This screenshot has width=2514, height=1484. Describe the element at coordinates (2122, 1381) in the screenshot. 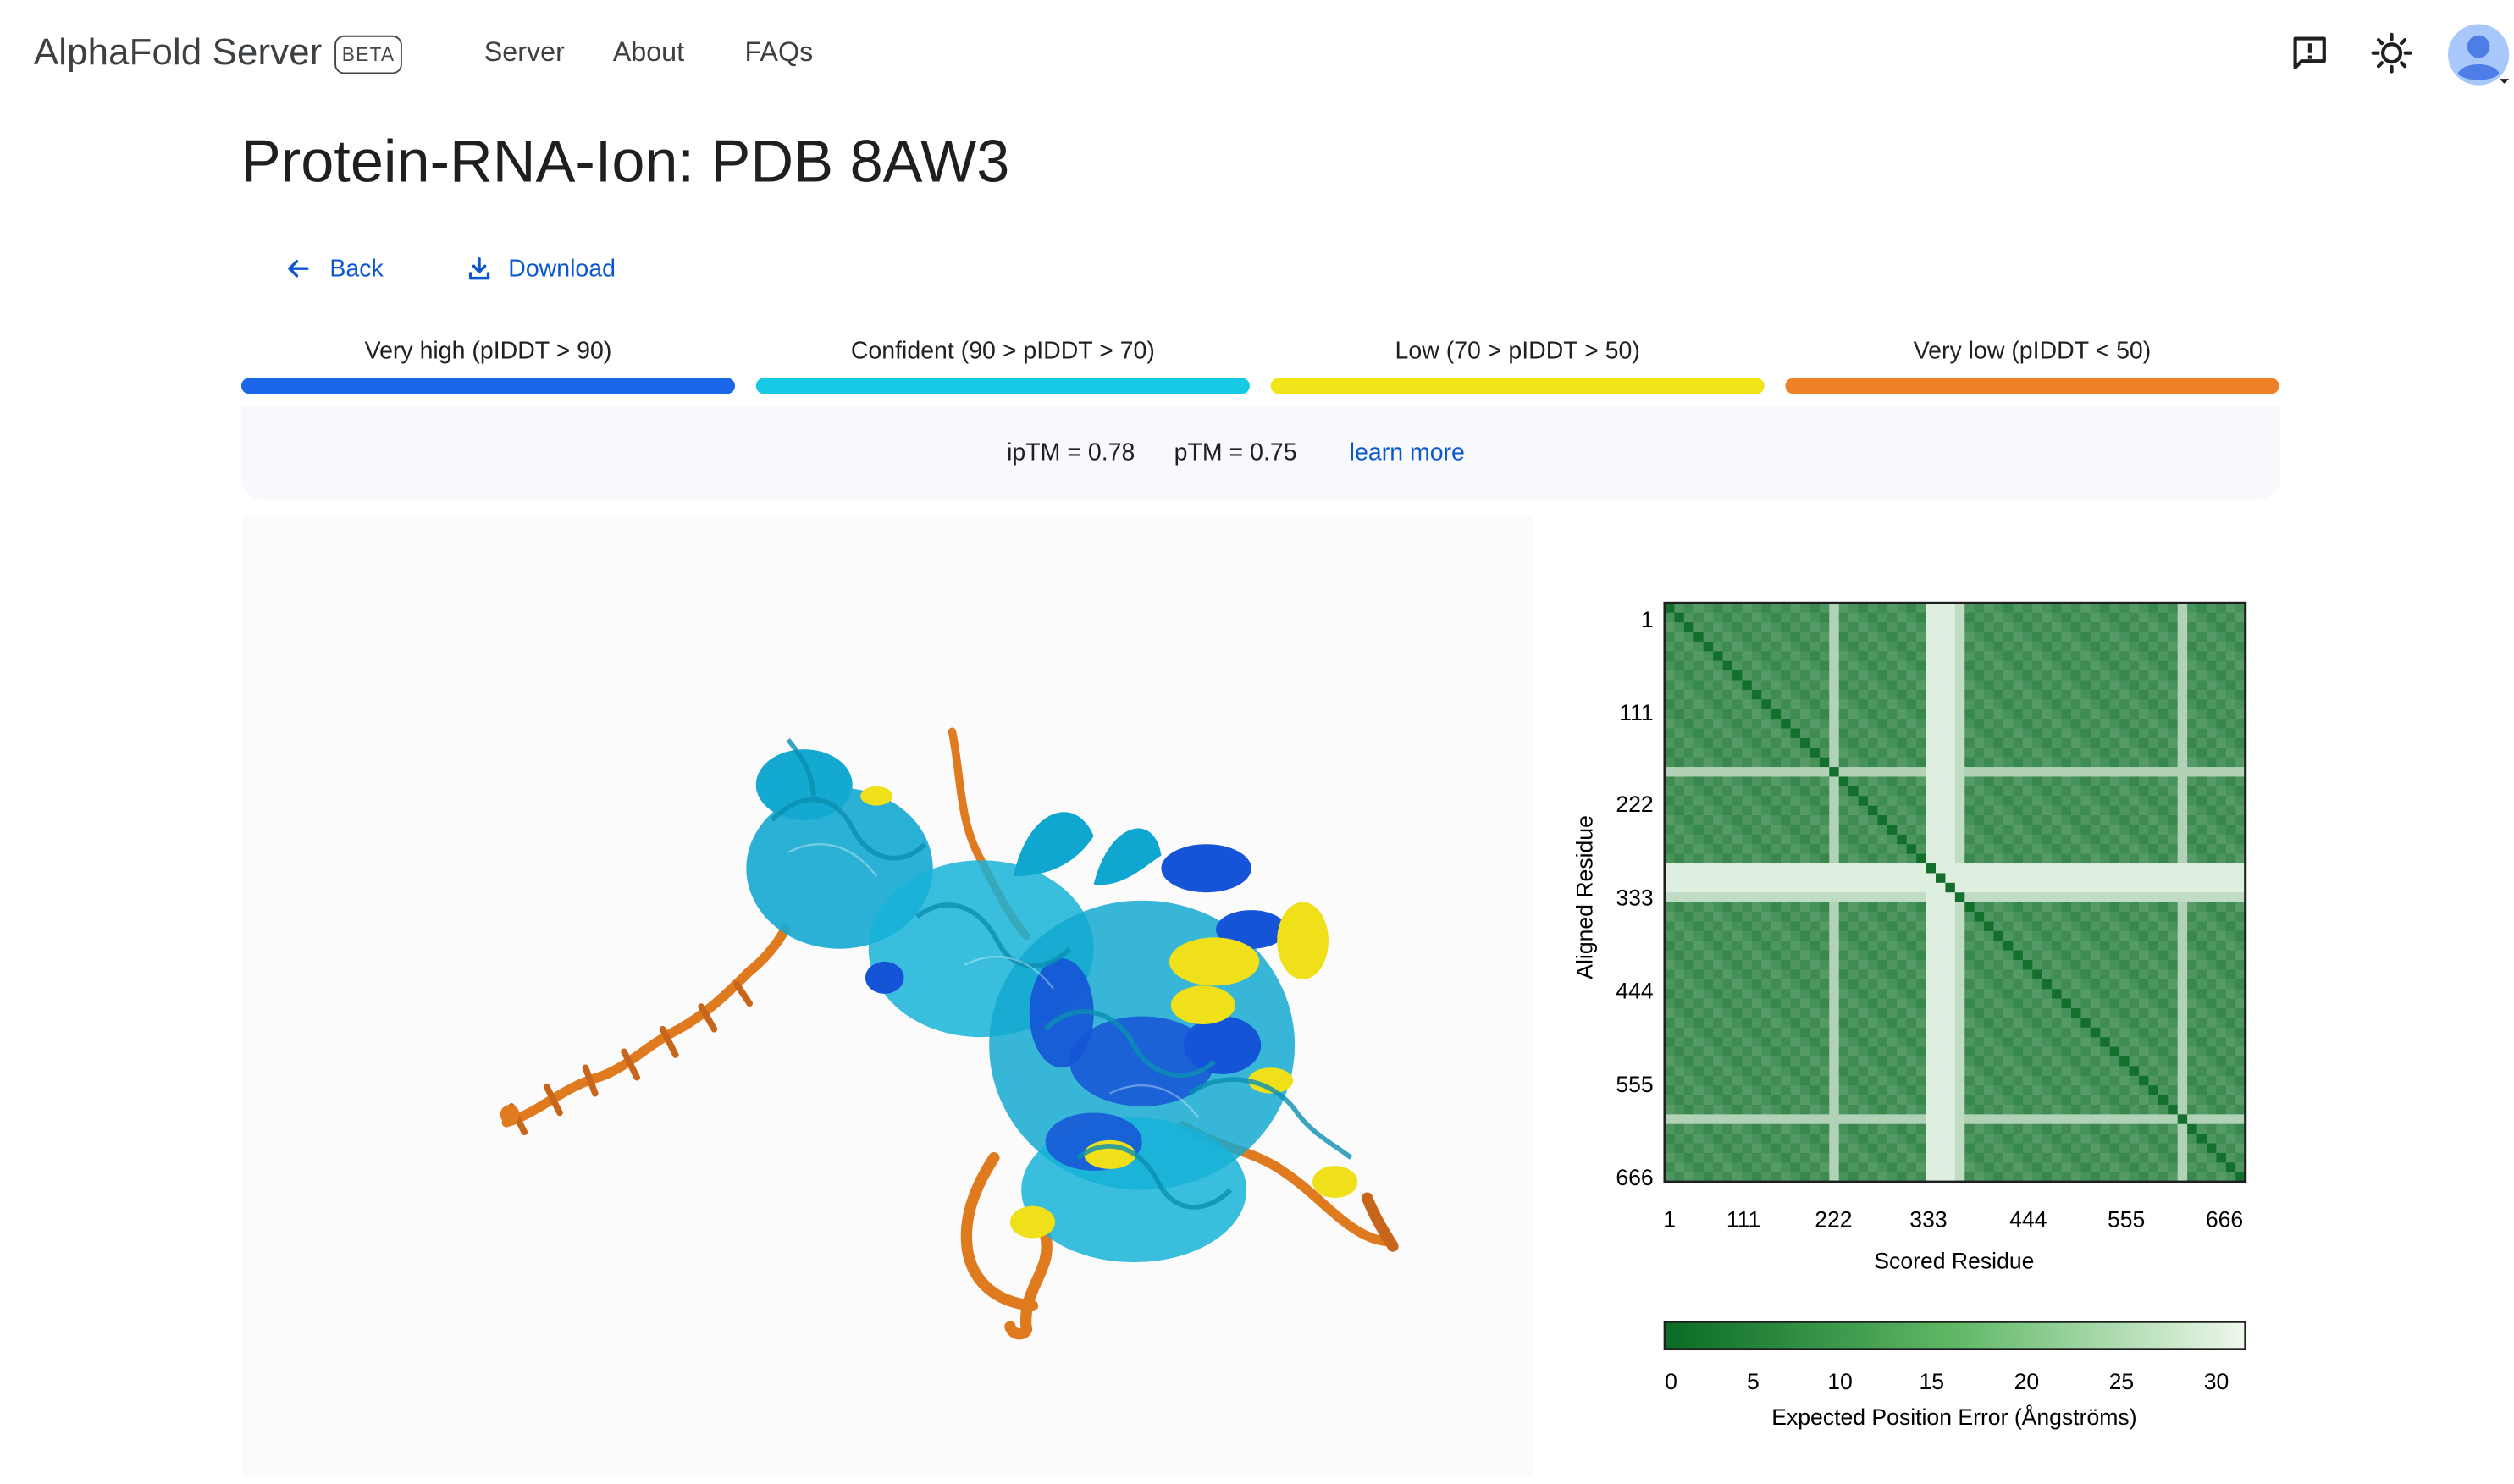

I see `colorbar-tick-label: 25` at that location.